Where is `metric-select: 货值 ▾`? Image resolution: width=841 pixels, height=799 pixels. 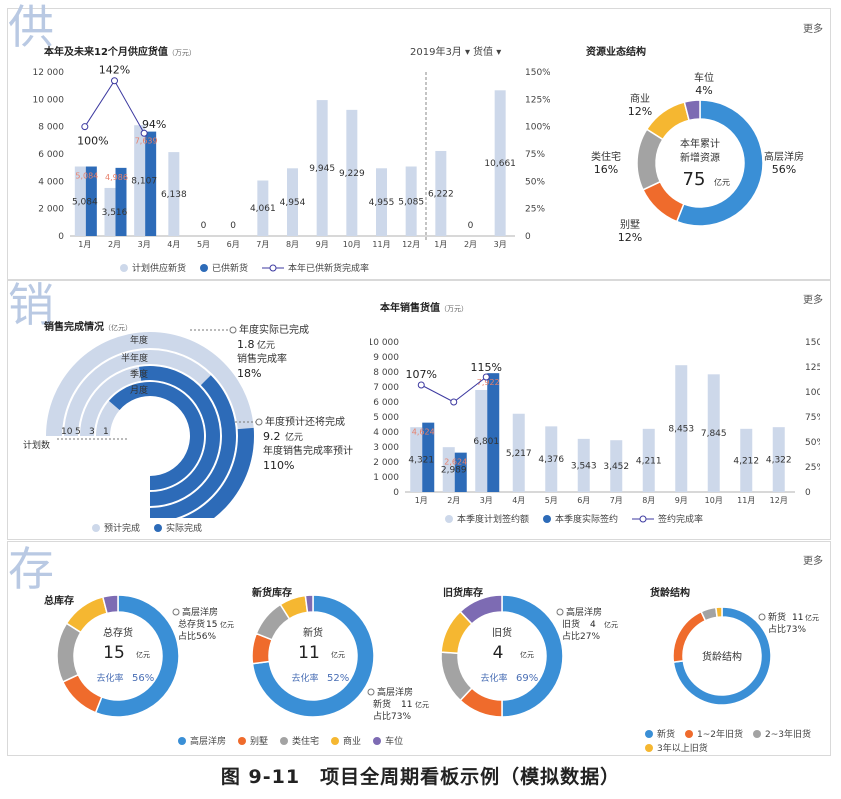 metric-select: 货值 ▾ is located at coordinates (487, 50).